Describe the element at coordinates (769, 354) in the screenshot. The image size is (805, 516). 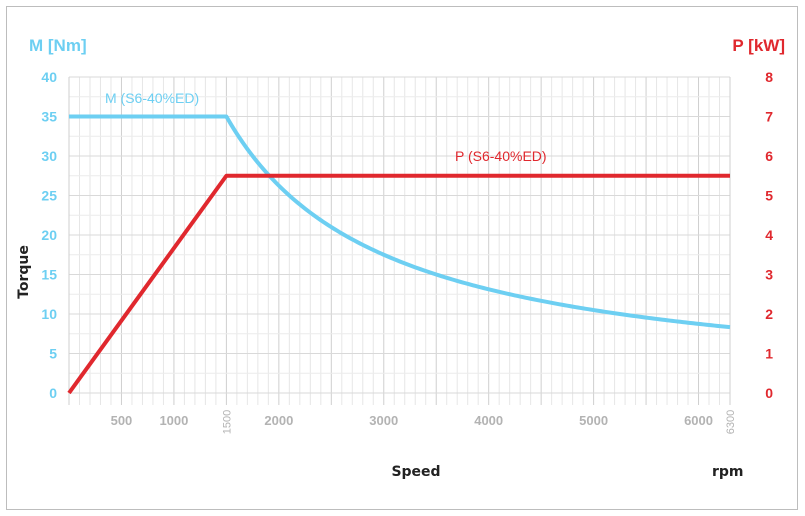
I see `y-right-tick-label: 1` at that location.